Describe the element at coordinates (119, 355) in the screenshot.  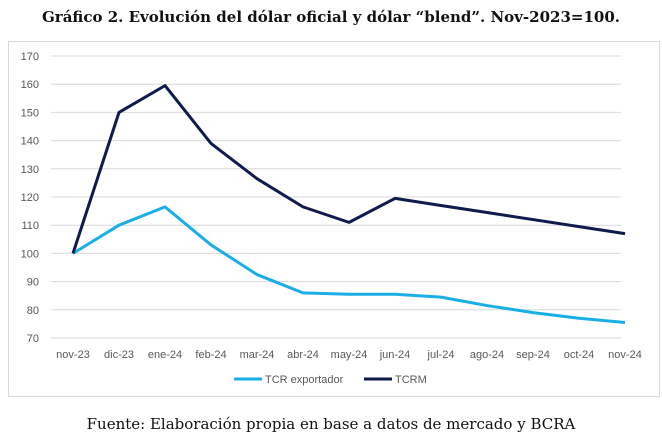
I see `x-tick-label: dic-23` at that location.